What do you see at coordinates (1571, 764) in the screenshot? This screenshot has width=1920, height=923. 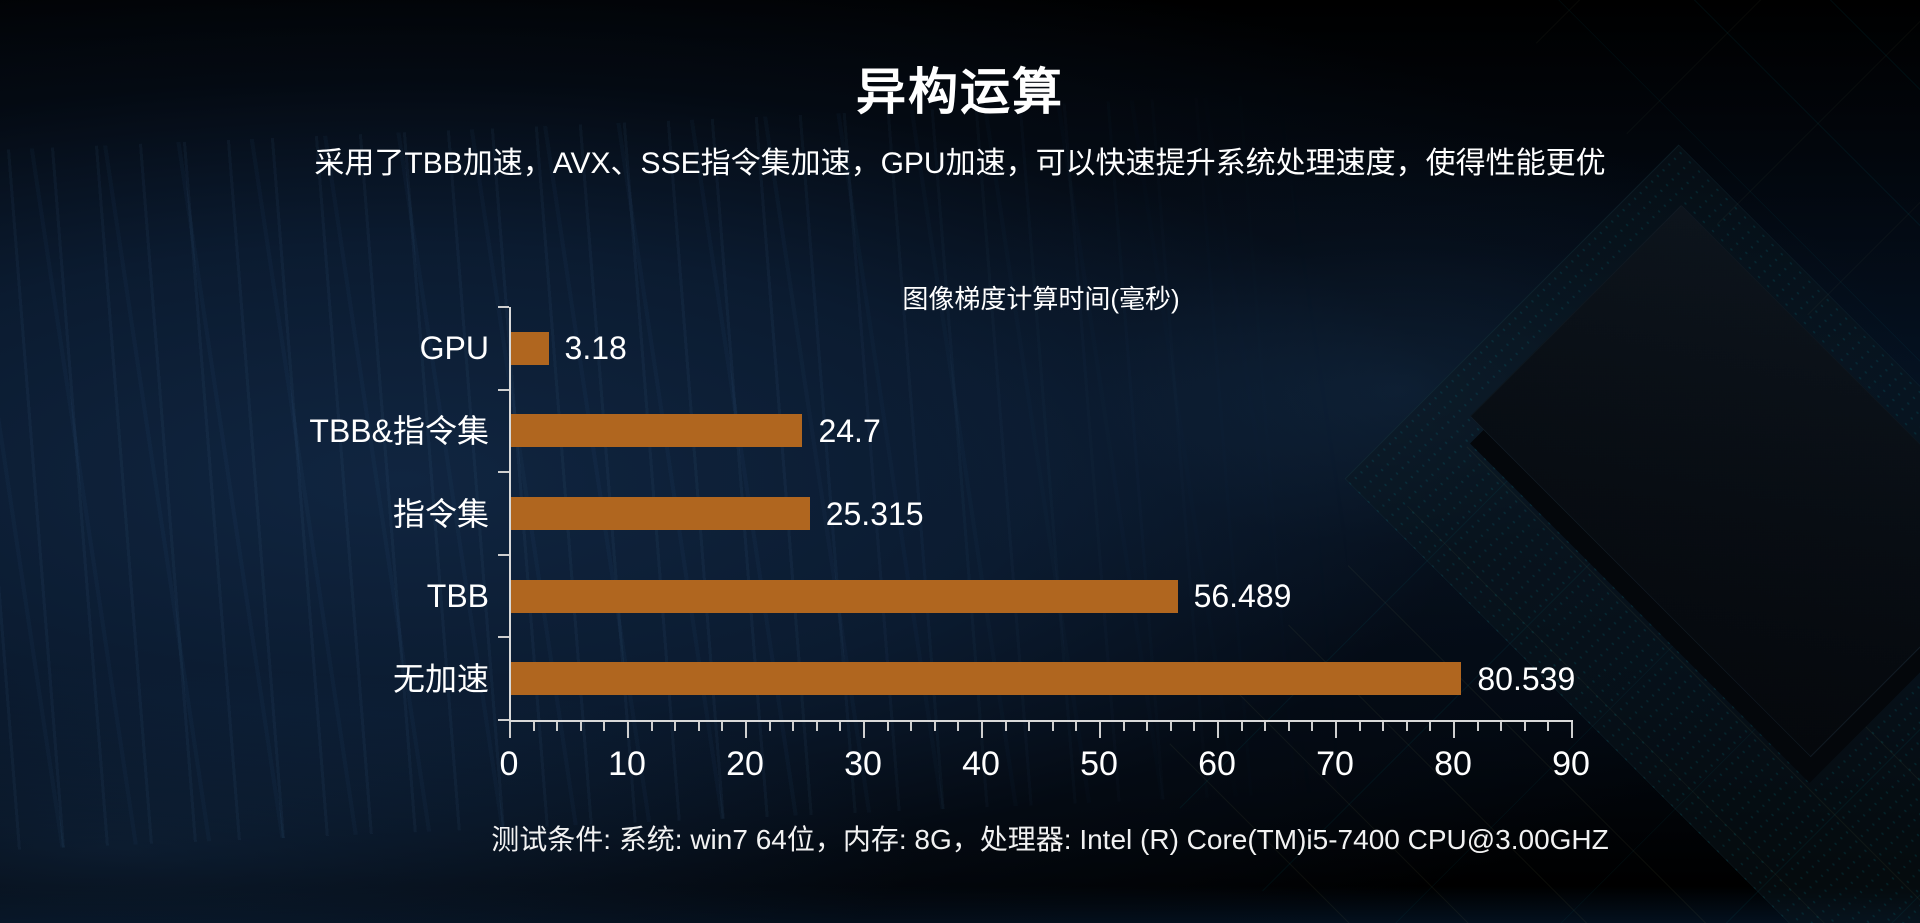 I see `x-axis-tick-label: 90` at bounding box center [1571, 764].